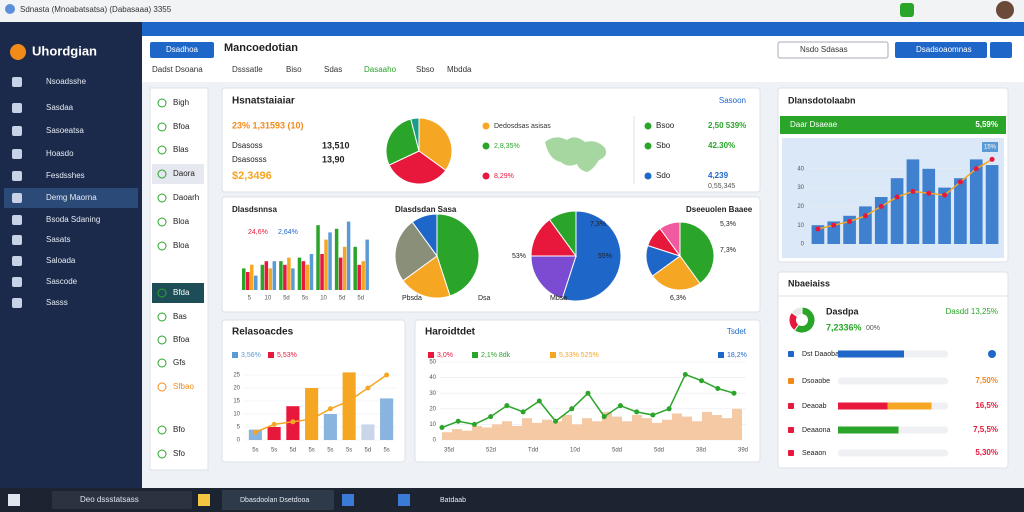 The height and width of the screenshot is (512, 1024). What do you see at coordinates (181, 292) in the screenshot?
I see `nav-item: Bfda` at bounding box center [181, 292].